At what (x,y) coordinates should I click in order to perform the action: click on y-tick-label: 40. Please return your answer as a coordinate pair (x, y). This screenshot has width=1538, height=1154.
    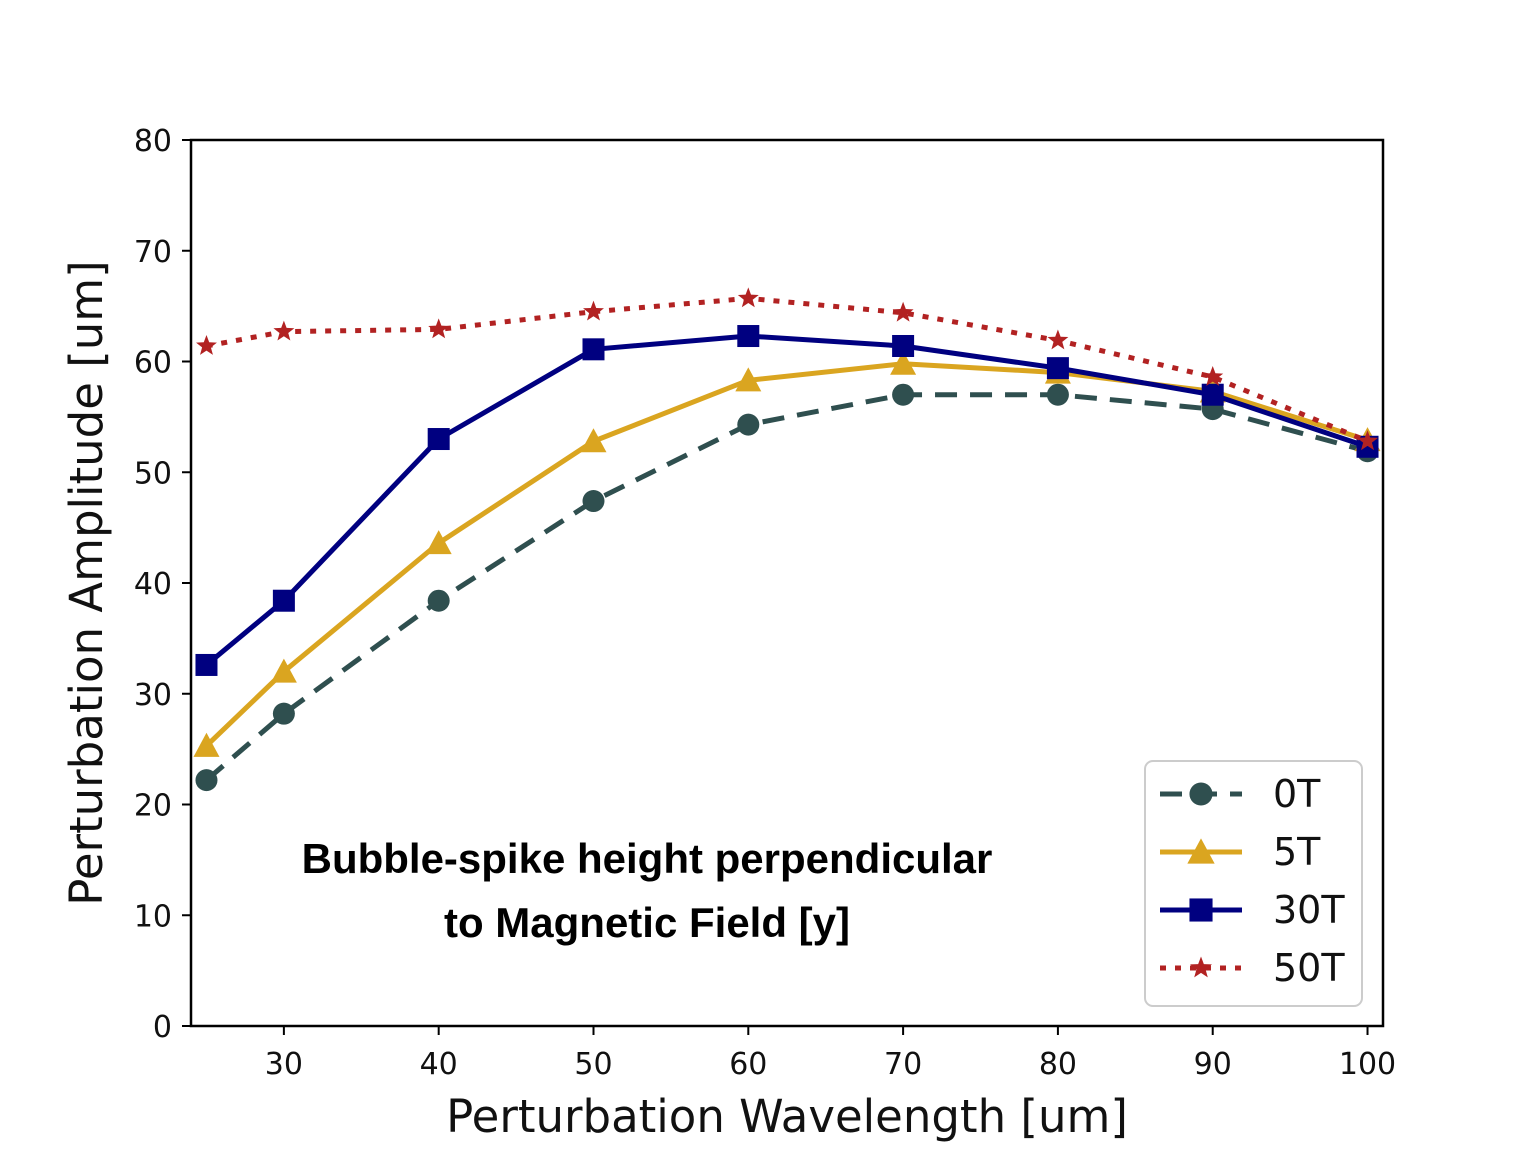
    Looking at the image, I should click on (153, 584).